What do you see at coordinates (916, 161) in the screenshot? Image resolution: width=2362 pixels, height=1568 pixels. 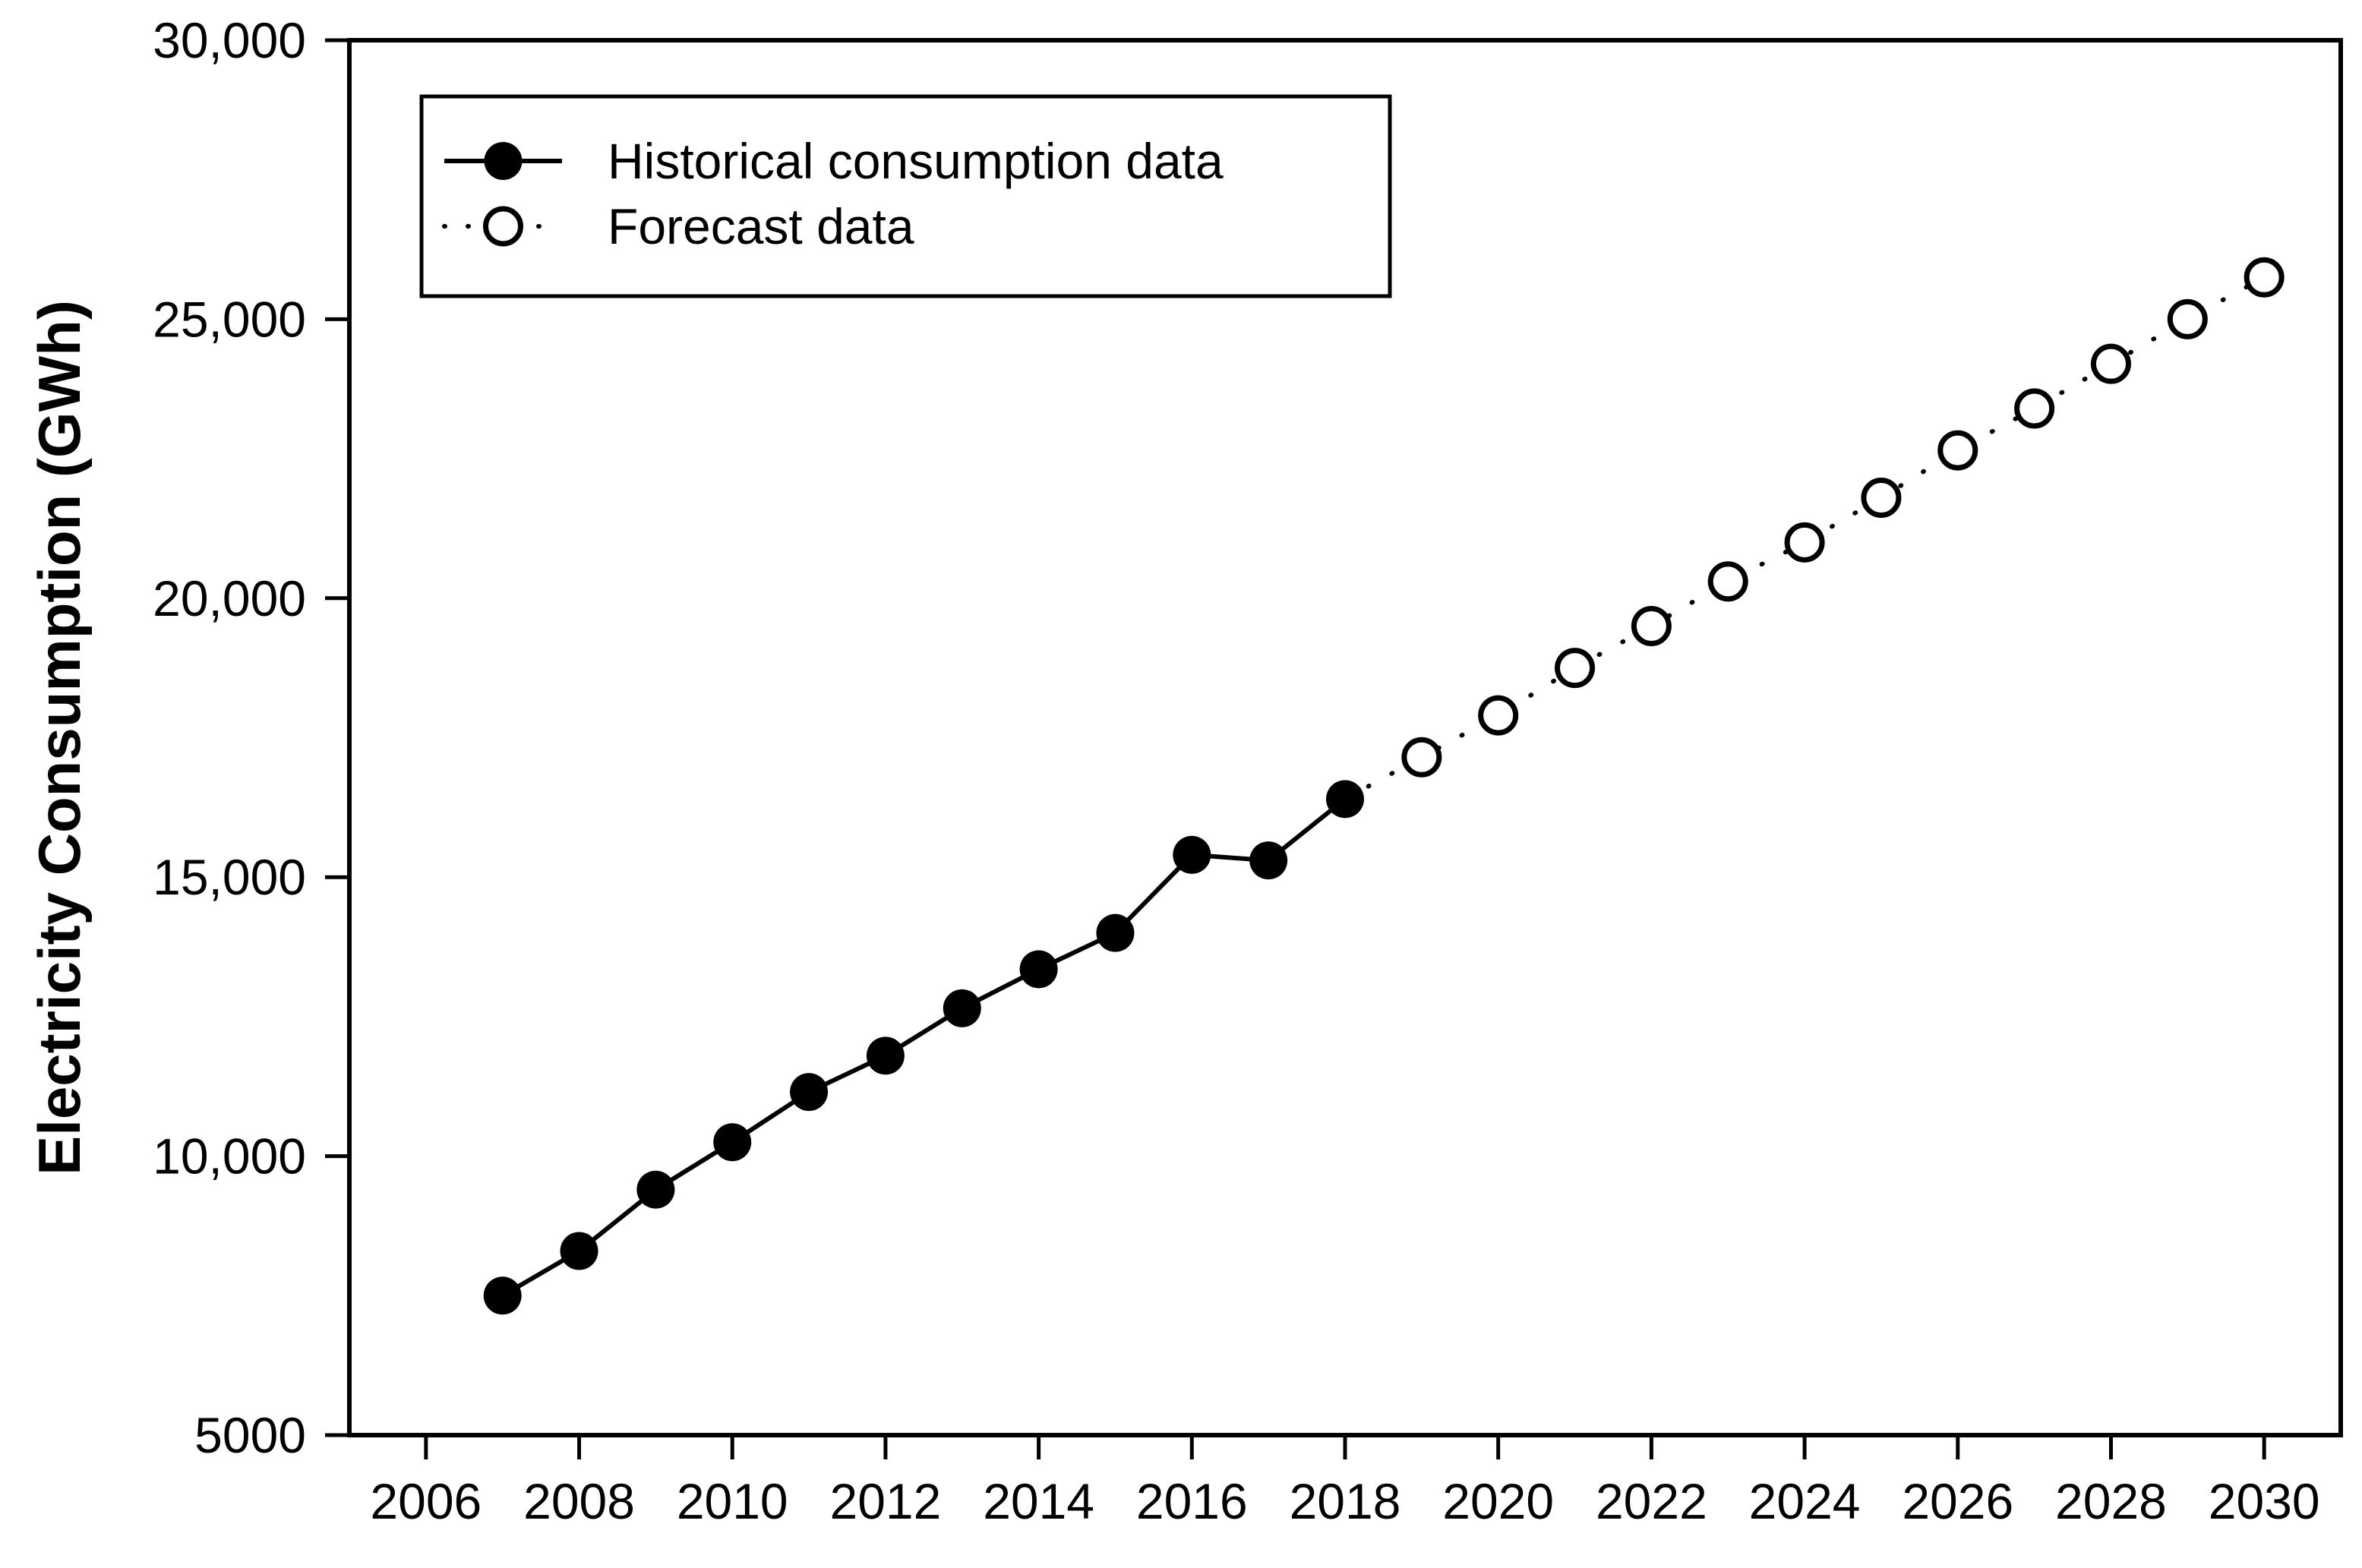 I see `legend-historical-label: Historical consumption data` at bounding box center [916, 161].